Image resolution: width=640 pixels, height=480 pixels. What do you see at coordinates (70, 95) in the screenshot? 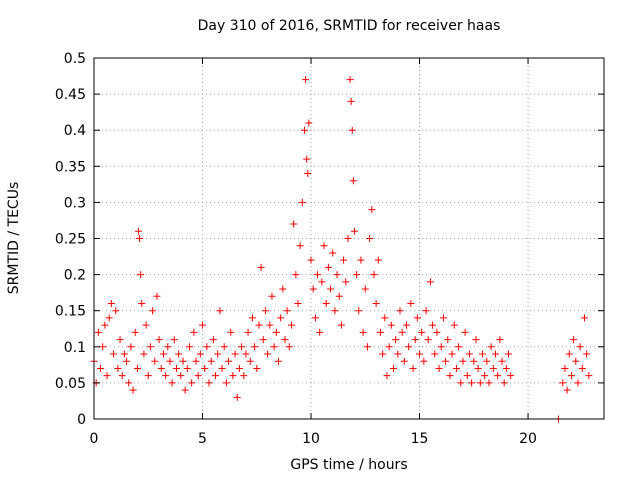
I see `y-tick-label: 0.45` at bounding box center [70, 95].